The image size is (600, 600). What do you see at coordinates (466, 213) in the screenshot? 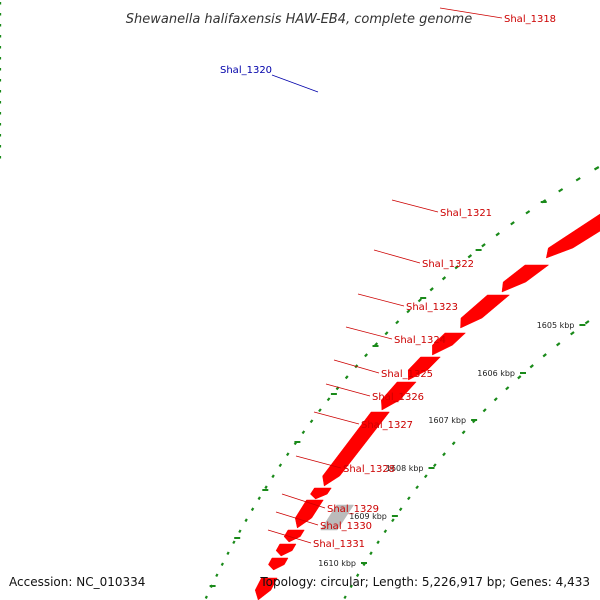
I see `gene-label: Shal_1321` at bounding box center [466, 213].